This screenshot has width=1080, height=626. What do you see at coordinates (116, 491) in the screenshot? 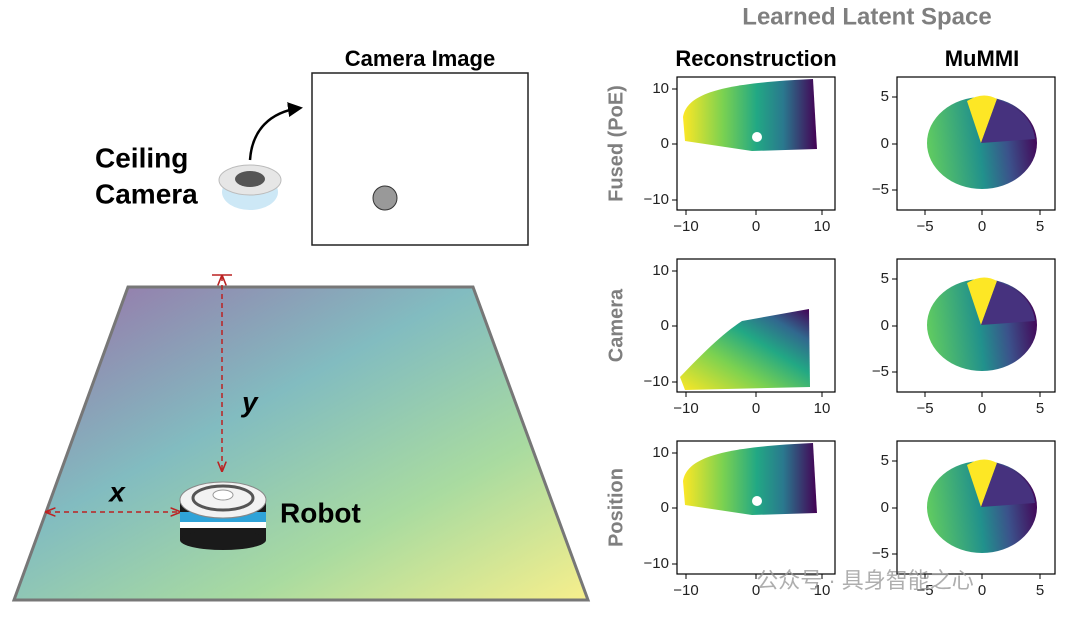
I see `x-label: x` at bounding box center [116, 491].